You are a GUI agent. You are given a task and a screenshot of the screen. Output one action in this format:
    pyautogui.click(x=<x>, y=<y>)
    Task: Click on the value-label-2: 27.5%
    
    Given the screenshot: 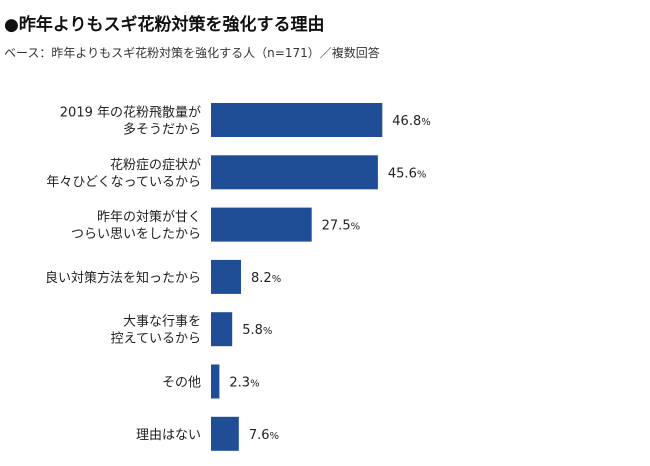 What is the action you would take?
    pyautogui.click(x=341, y=226)
    